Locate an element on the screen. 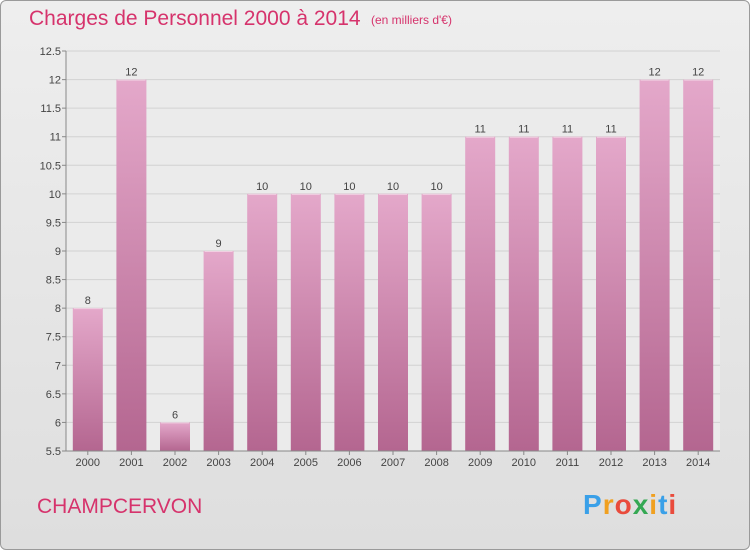 The image size is (750, 550). x-tick-label: 2014 is located at coordinates (698, 463).